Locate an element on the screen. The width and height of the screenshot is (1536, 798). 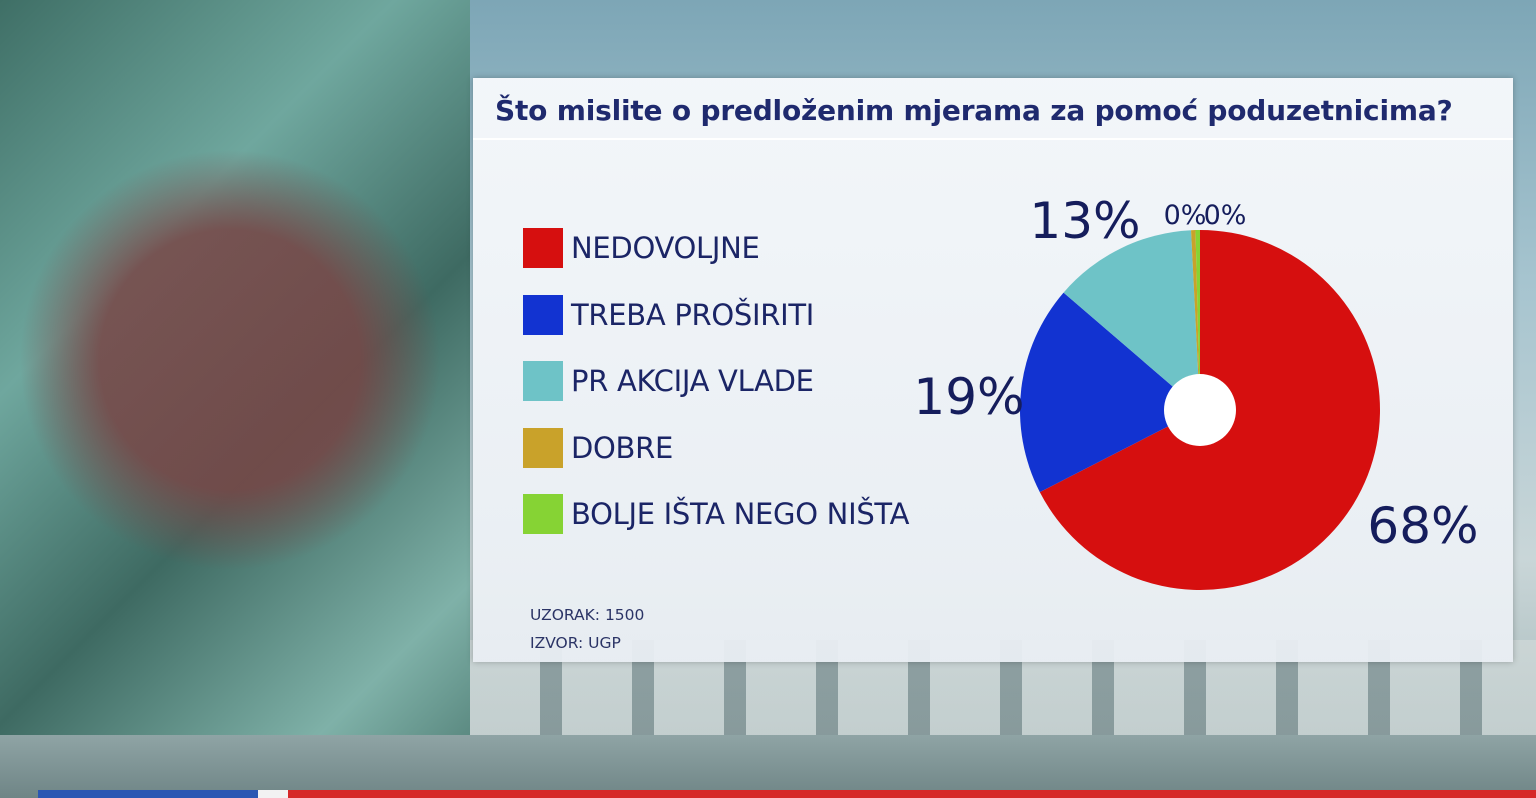
pie-center-hole is located at coordinates (1200, 410).